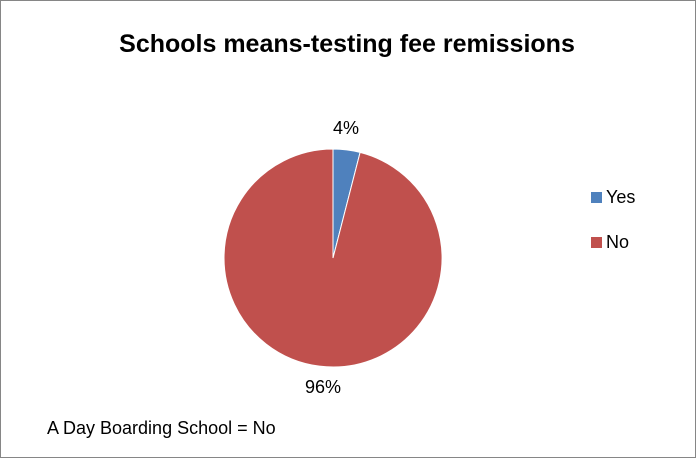 The height and width of the screenshot is (458, 696). Describe the element at coordinates (618, 241) in the screenshot. I see `legend-label-no: No` at that location.